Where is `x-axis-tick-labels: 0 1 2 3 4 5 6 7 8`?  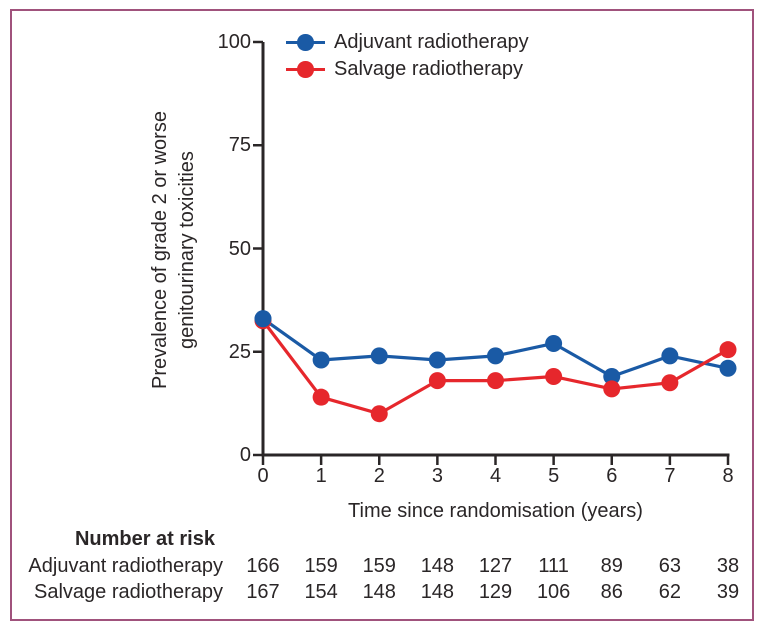 x-axis-tick-labels: 0 1 2 3 4 5 6 7 8 is located at coordinates (390, 476).